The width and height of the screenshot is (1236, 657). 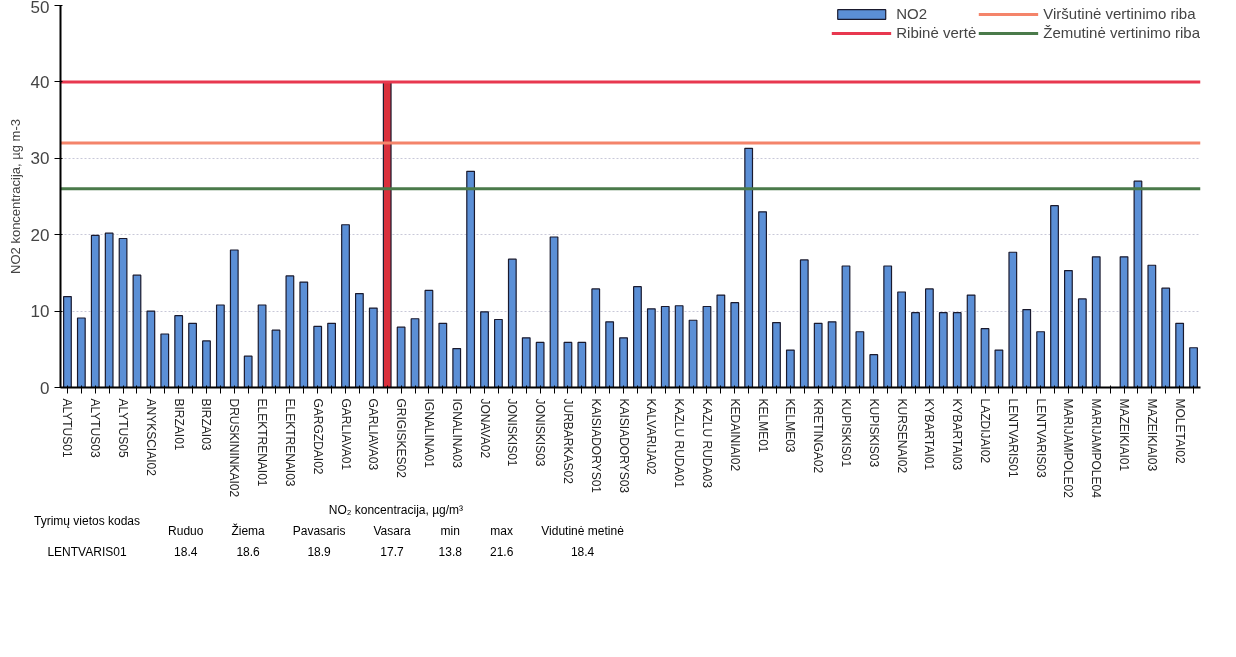 I want to click on y-tick-label: 30, so click(x=40, y=159).